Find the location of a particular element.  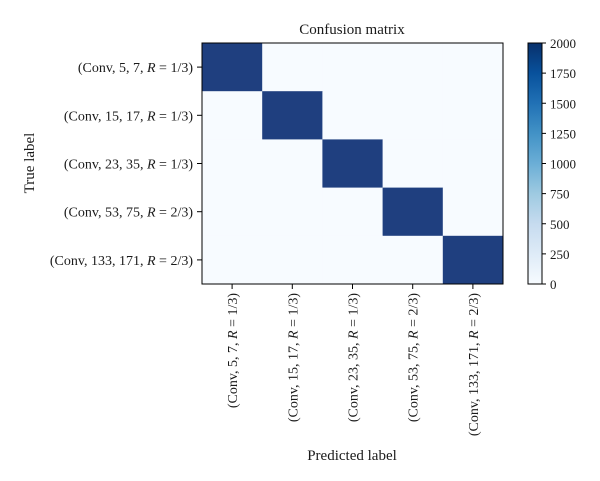

y-axis-label: True label is located at coordinates (30, 163).